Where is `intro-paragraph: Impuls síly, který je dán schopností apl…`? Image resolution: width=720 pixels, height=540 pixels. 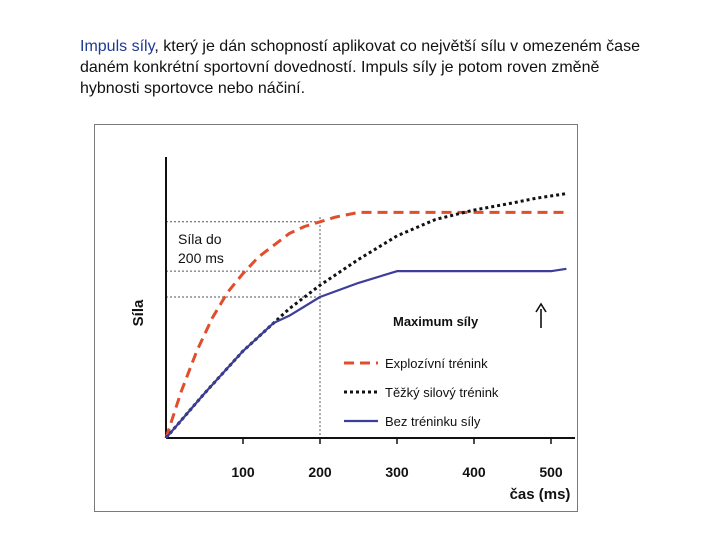
intro-paragraph: Impuls síly, který je dán schopností apl… is located at coordinates (365, 67).